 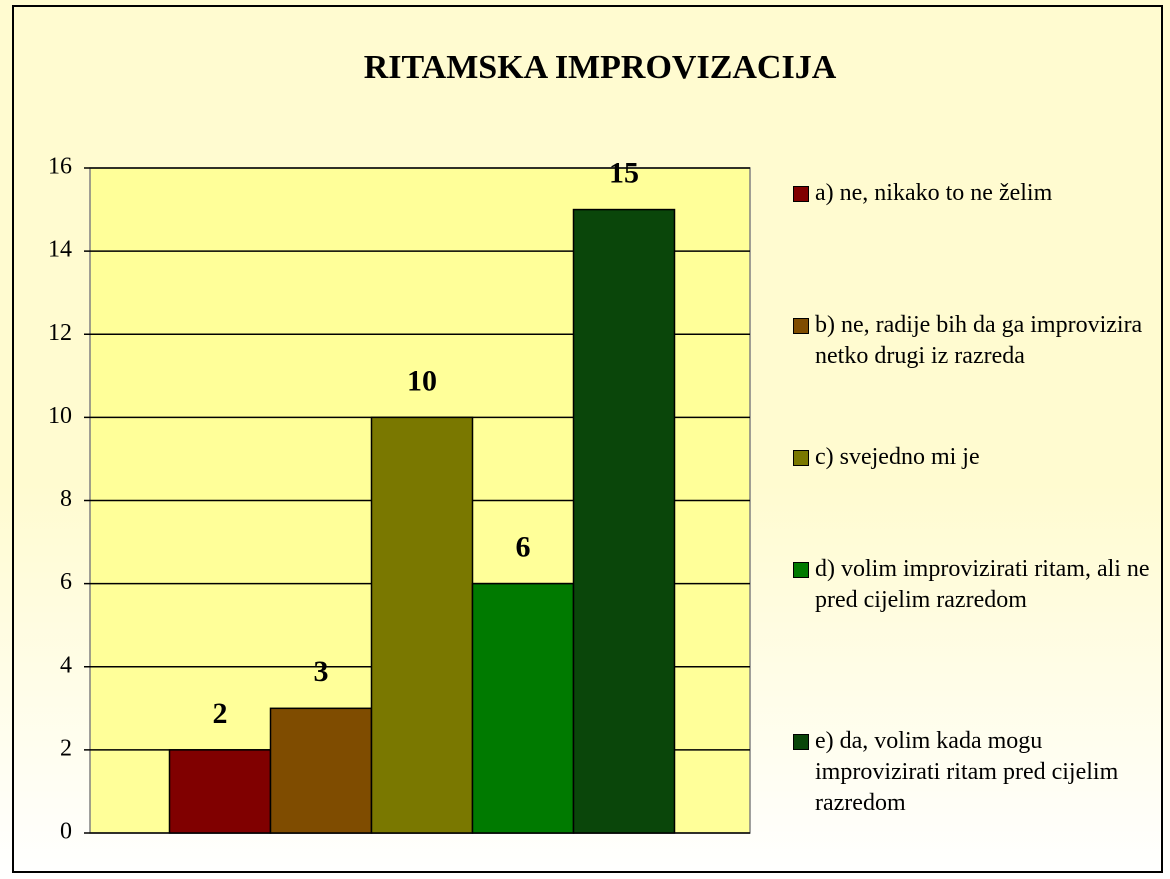 What do you see at coordinates (60, 250) in the screenshot?
I see `y-tick-label: 14` at bounding box center [60, 250].